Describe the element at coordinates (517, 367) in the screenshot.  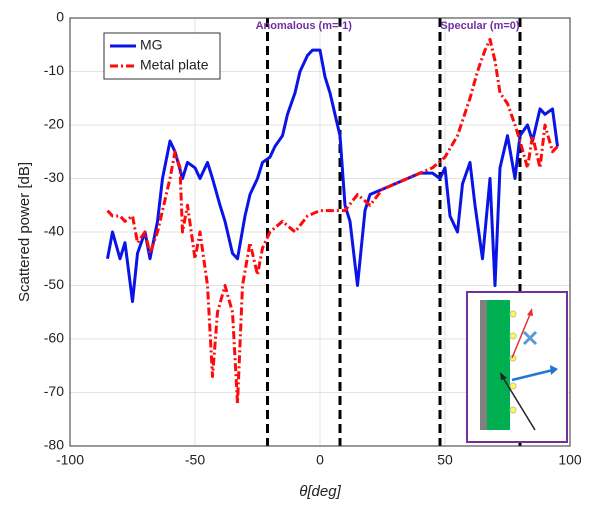
I see `inset-diagram` at that location.